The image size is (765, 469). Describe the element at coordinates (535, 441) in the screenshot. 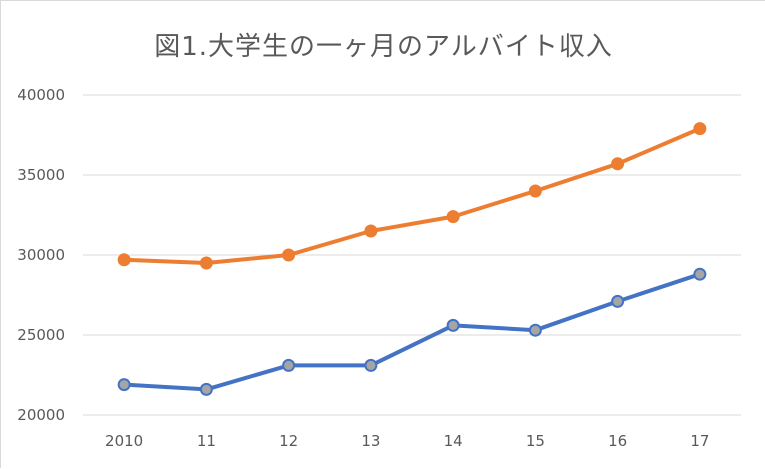

I see `x-tick-label: 15` at that location.